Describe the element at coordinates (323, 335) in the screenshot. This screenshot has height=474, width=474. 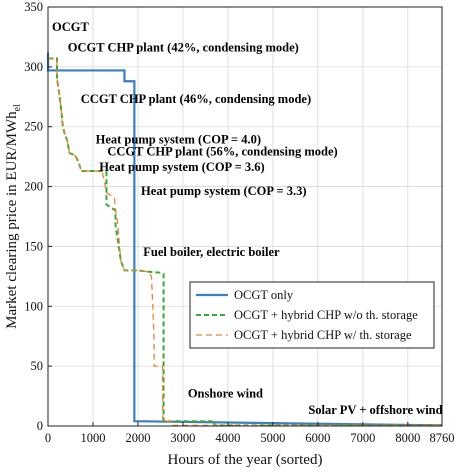
I see `legend-label: OCGT + hybrid CHP w/ th. storage` at that location.